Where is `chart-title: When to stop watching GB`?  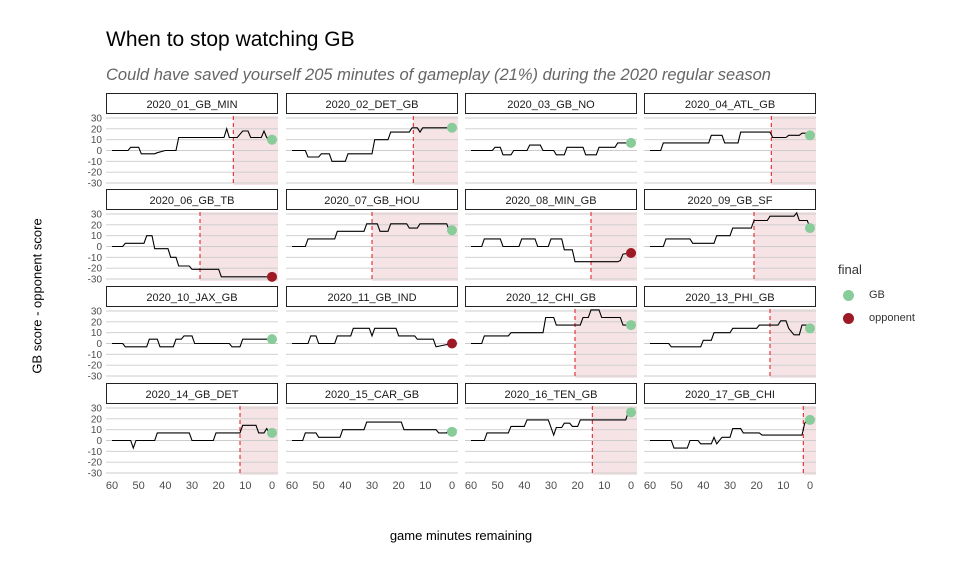
chart-title: When to stop watching GB is located at coordinates (230, 39).